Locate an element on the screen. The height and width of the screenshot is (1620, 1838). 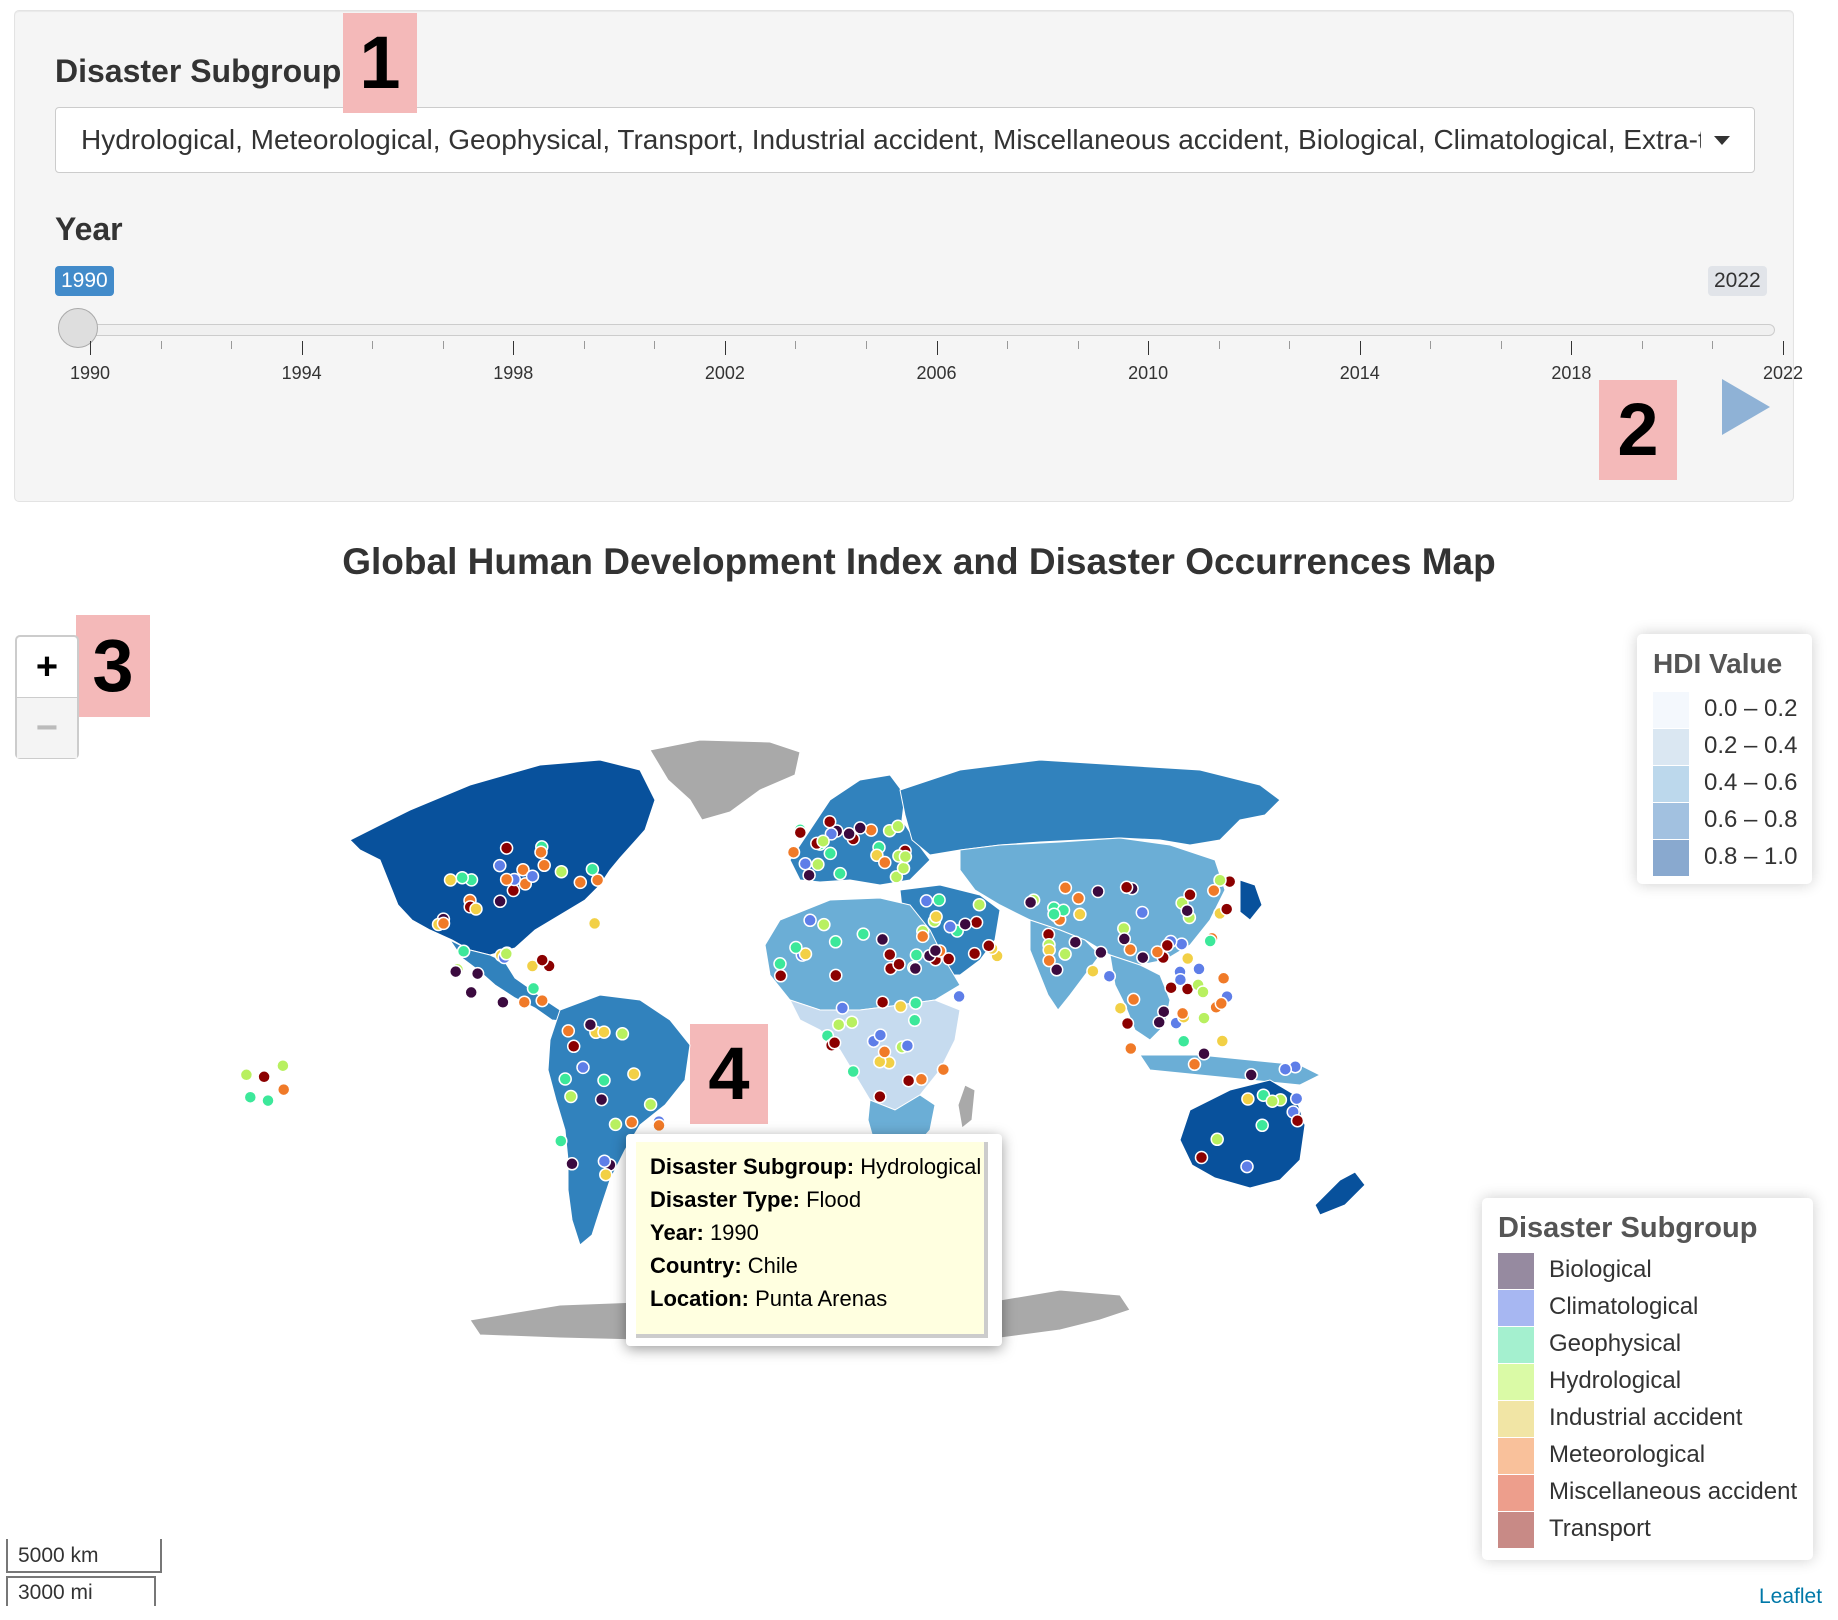
leaflet-attribution-link: Leaflet is located at coordinates (1791, 1596).